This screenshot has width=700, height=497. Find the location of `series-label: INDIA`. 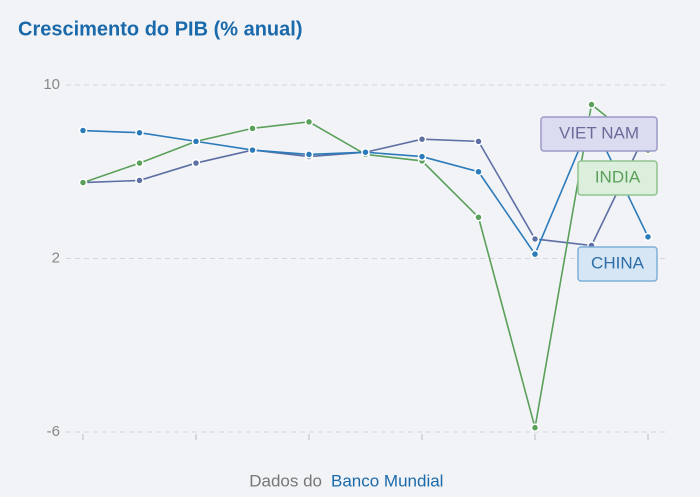

series-label: INDIA is located at coordinates (618, 176).